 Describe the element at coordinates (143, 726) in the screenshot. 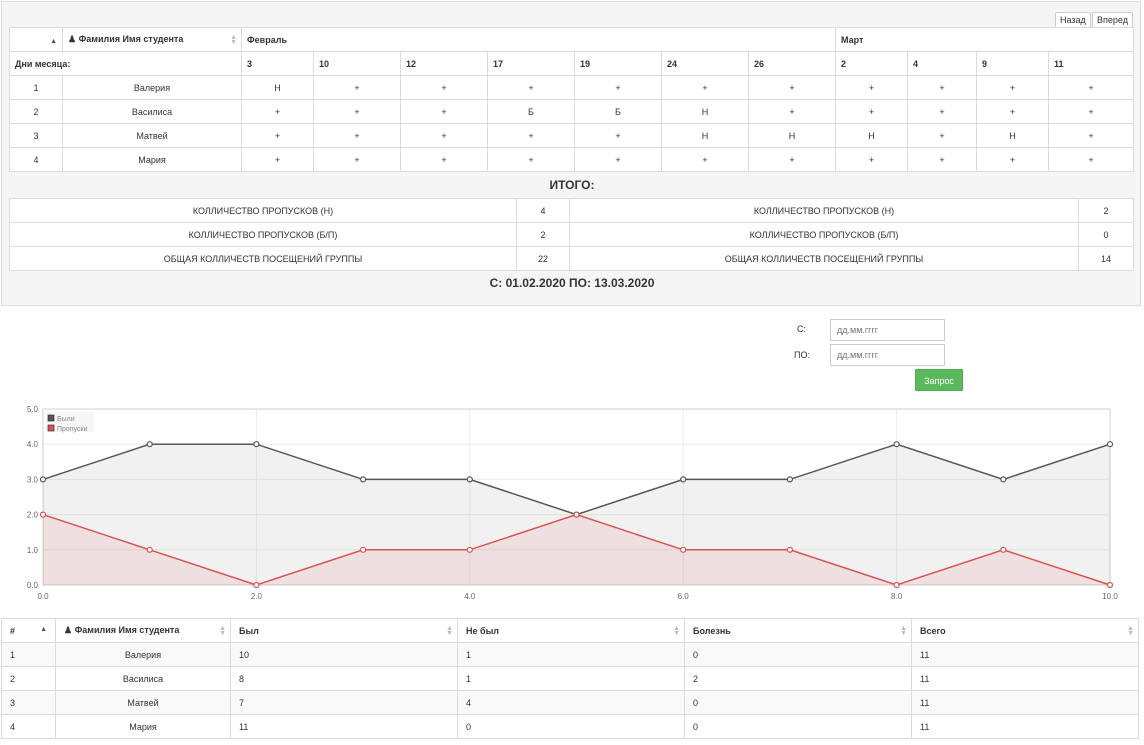

I see `student-name: Мария` at that location.